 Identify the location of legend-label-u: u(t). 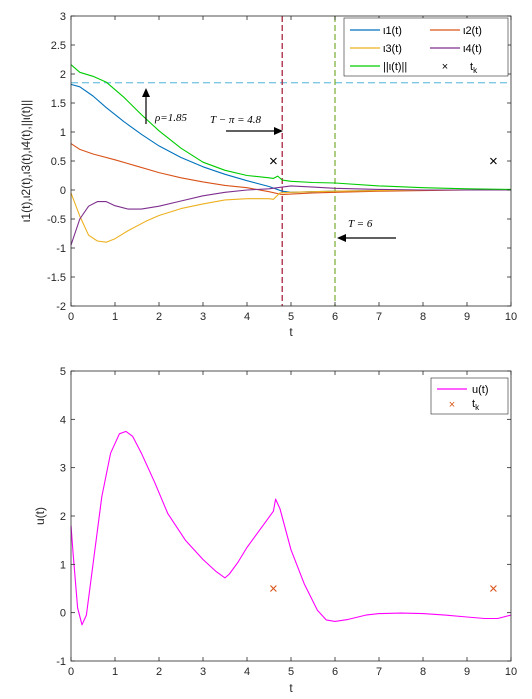
(480, 390).